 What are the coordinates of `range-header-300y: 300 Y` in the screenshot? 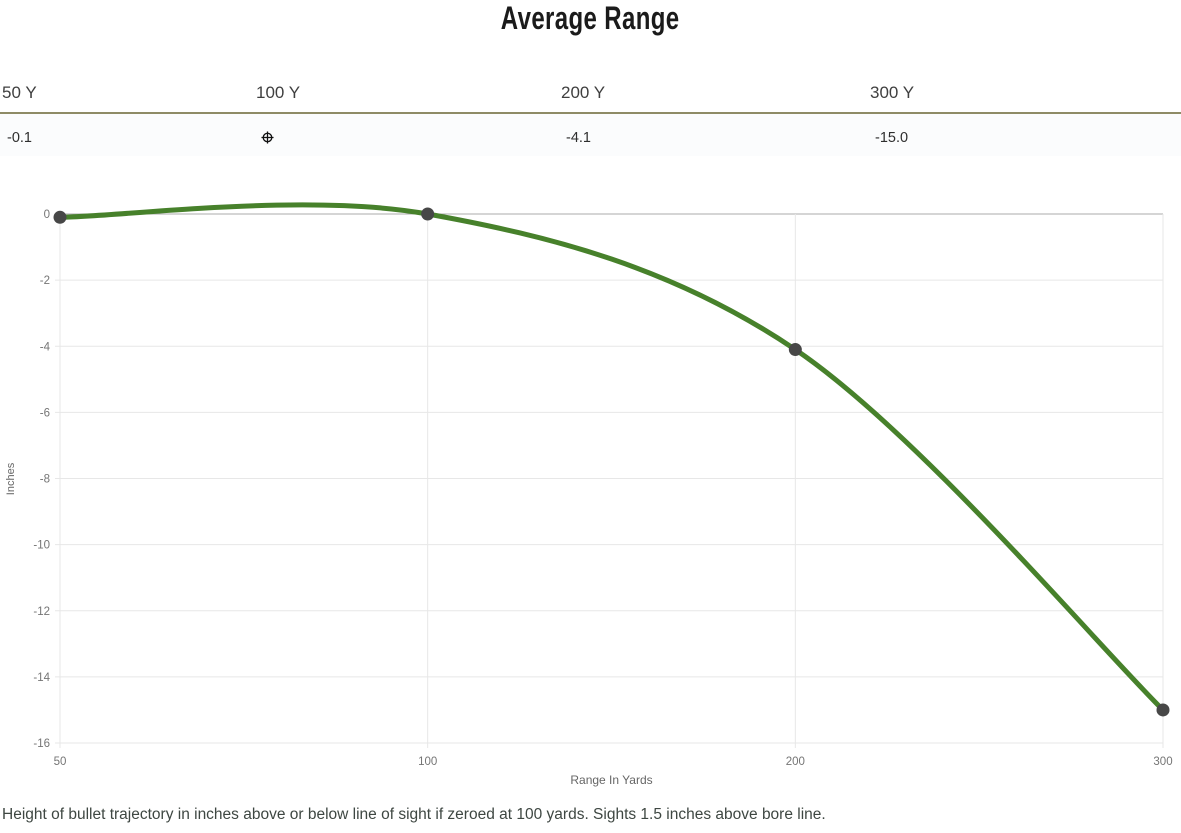 It's located at (892, 92).